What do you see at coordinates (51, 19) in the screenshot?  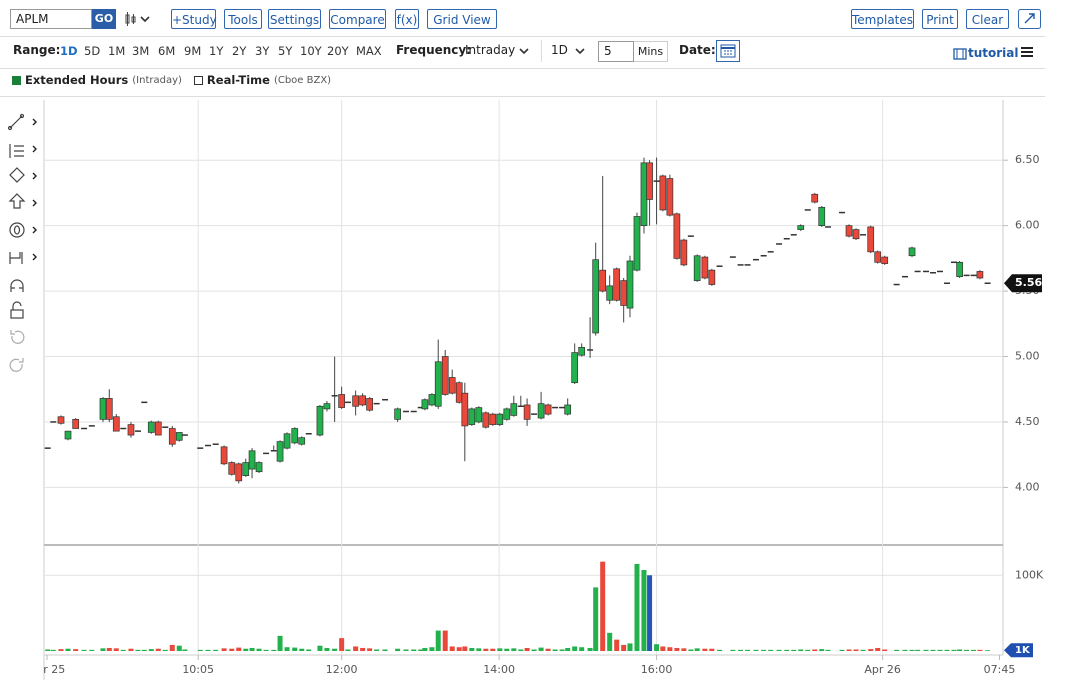 I see `ticker-input: APLM` at bounding box center [51, 19].